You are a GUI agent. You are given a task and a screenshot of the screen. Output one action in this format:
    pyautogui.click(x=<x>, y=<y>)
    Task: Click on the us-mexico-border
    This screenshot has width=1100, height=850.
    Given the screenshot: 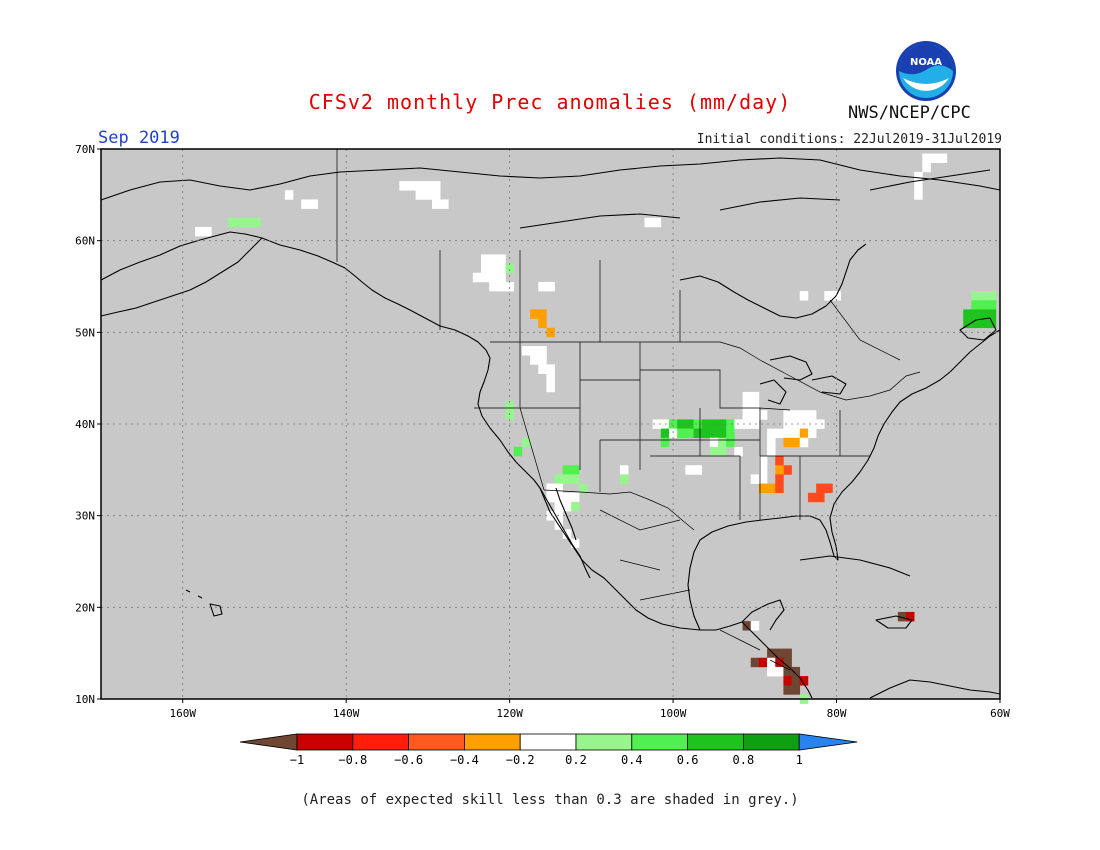 What is the action you would take?
    pyautogui.click(x=619, y=510)
    